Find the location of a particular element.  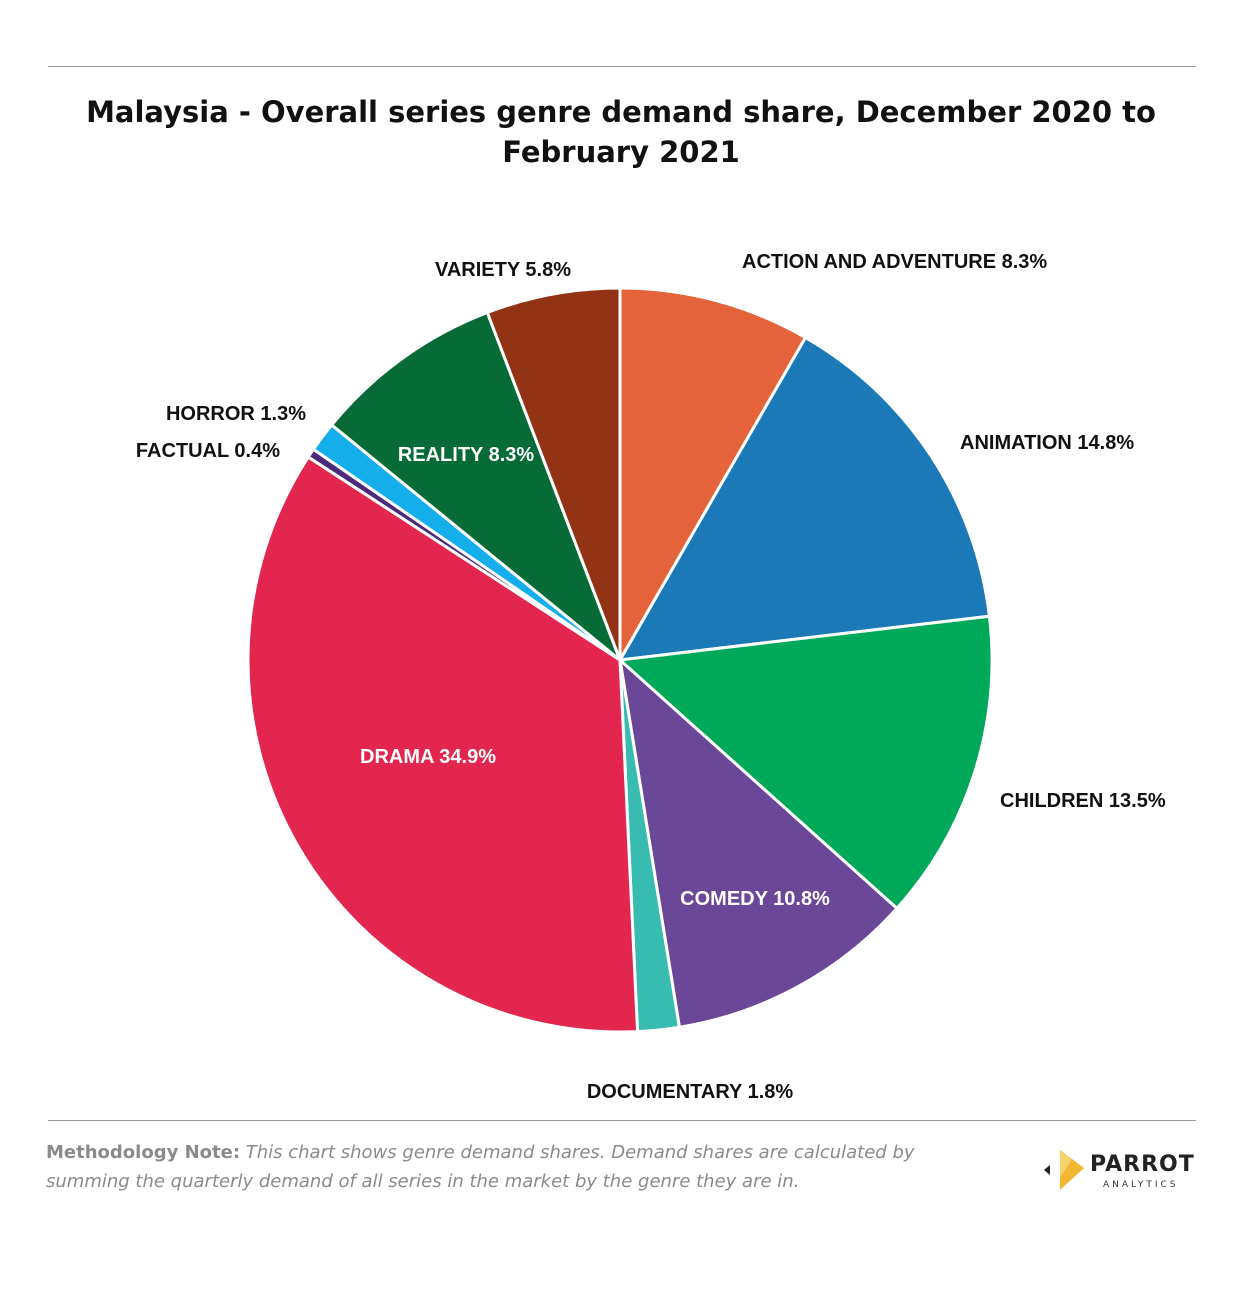

pie-slice-comedy is located at coordinates (758, 843).